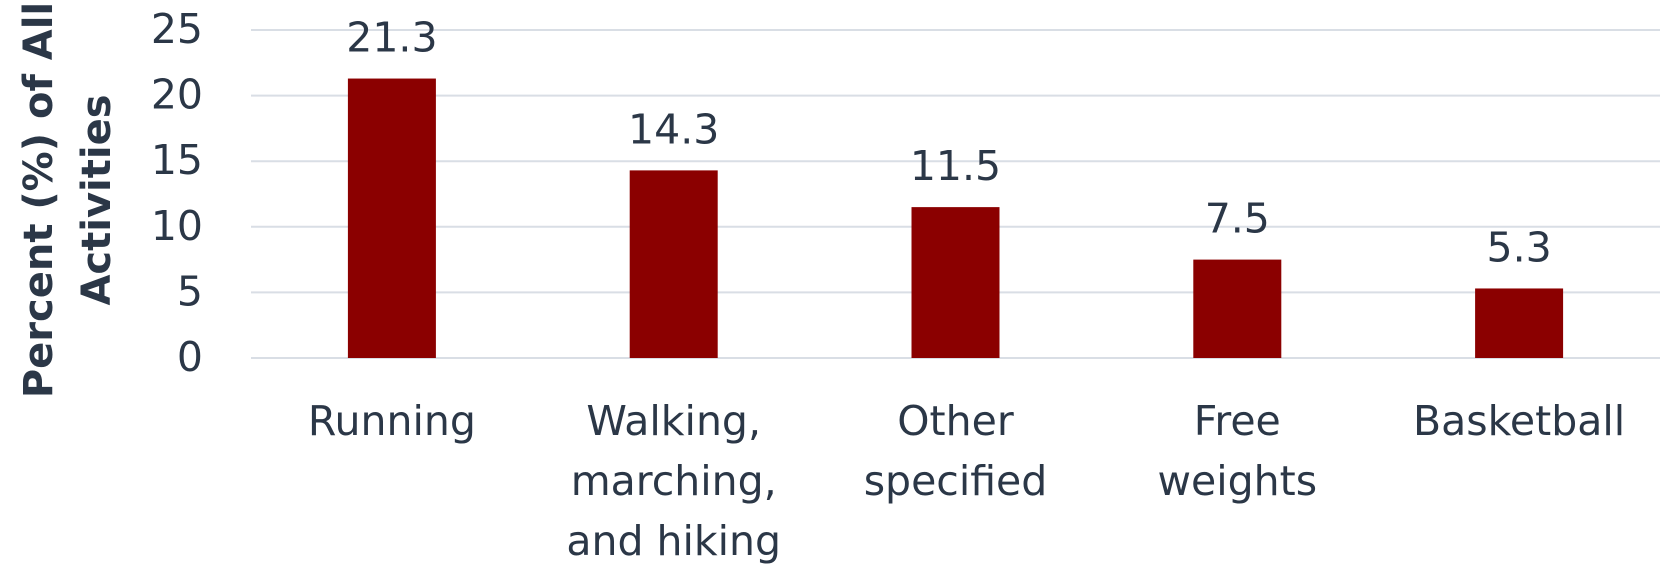 The image size is (1660, 568). What do you see at coordinates (673, 481) in the screenshot?
I see `x-tick-label: Walking, marching, and hiking` at bounding box center [673, 481].